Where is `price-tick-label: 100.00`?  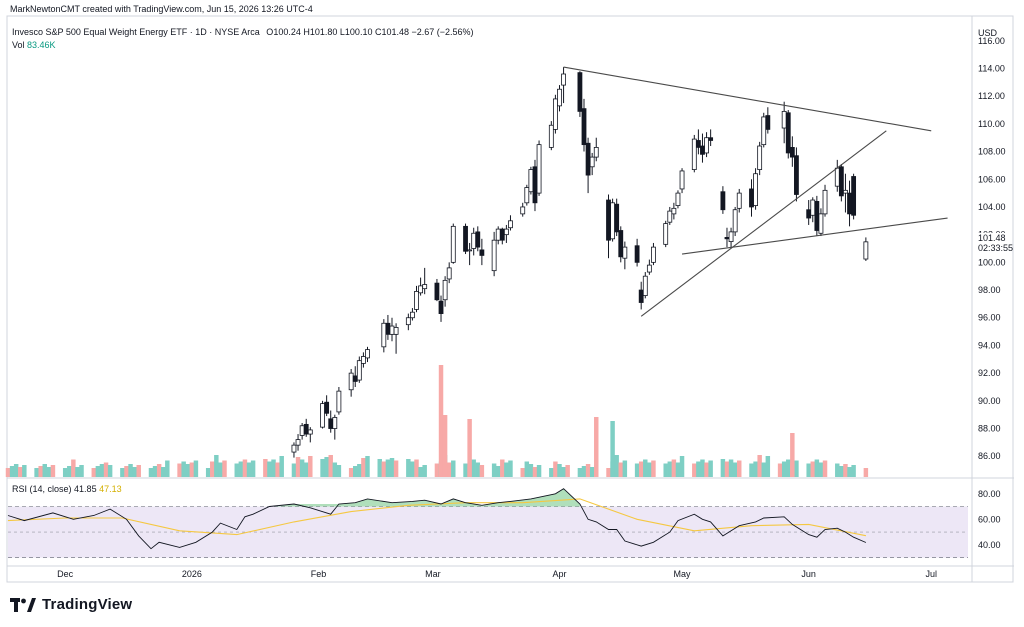 price-tick-label: 100.00 is located at coordinates (992, 262).